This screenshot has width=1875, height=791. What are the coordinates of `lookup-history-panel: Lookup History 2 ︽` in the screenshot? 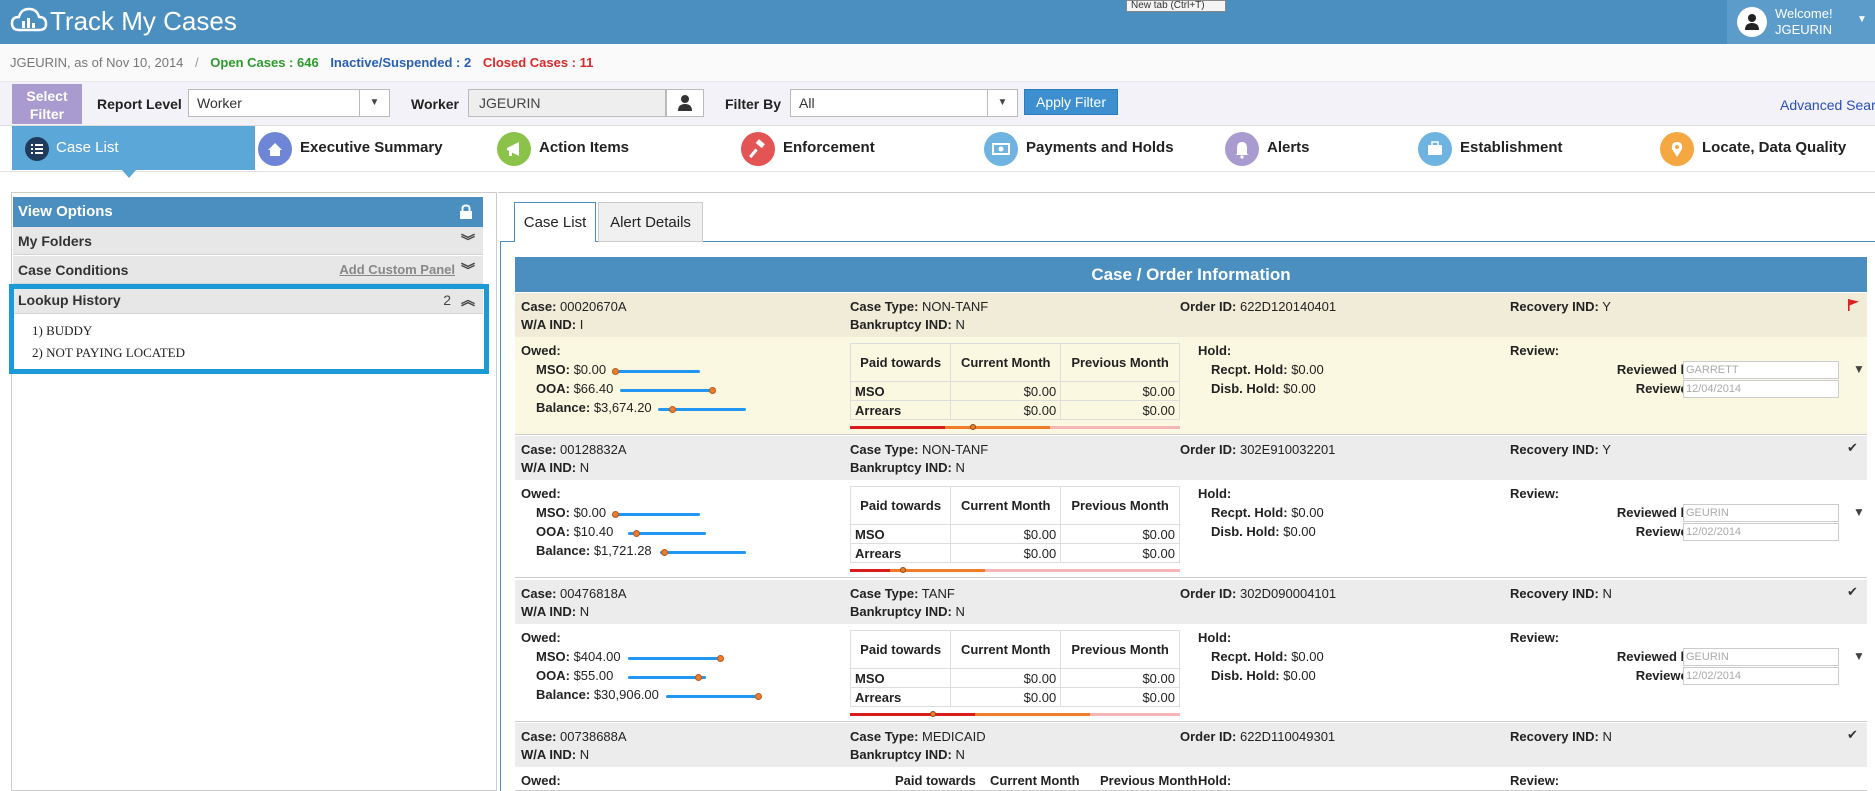 It's located at (248, 300).